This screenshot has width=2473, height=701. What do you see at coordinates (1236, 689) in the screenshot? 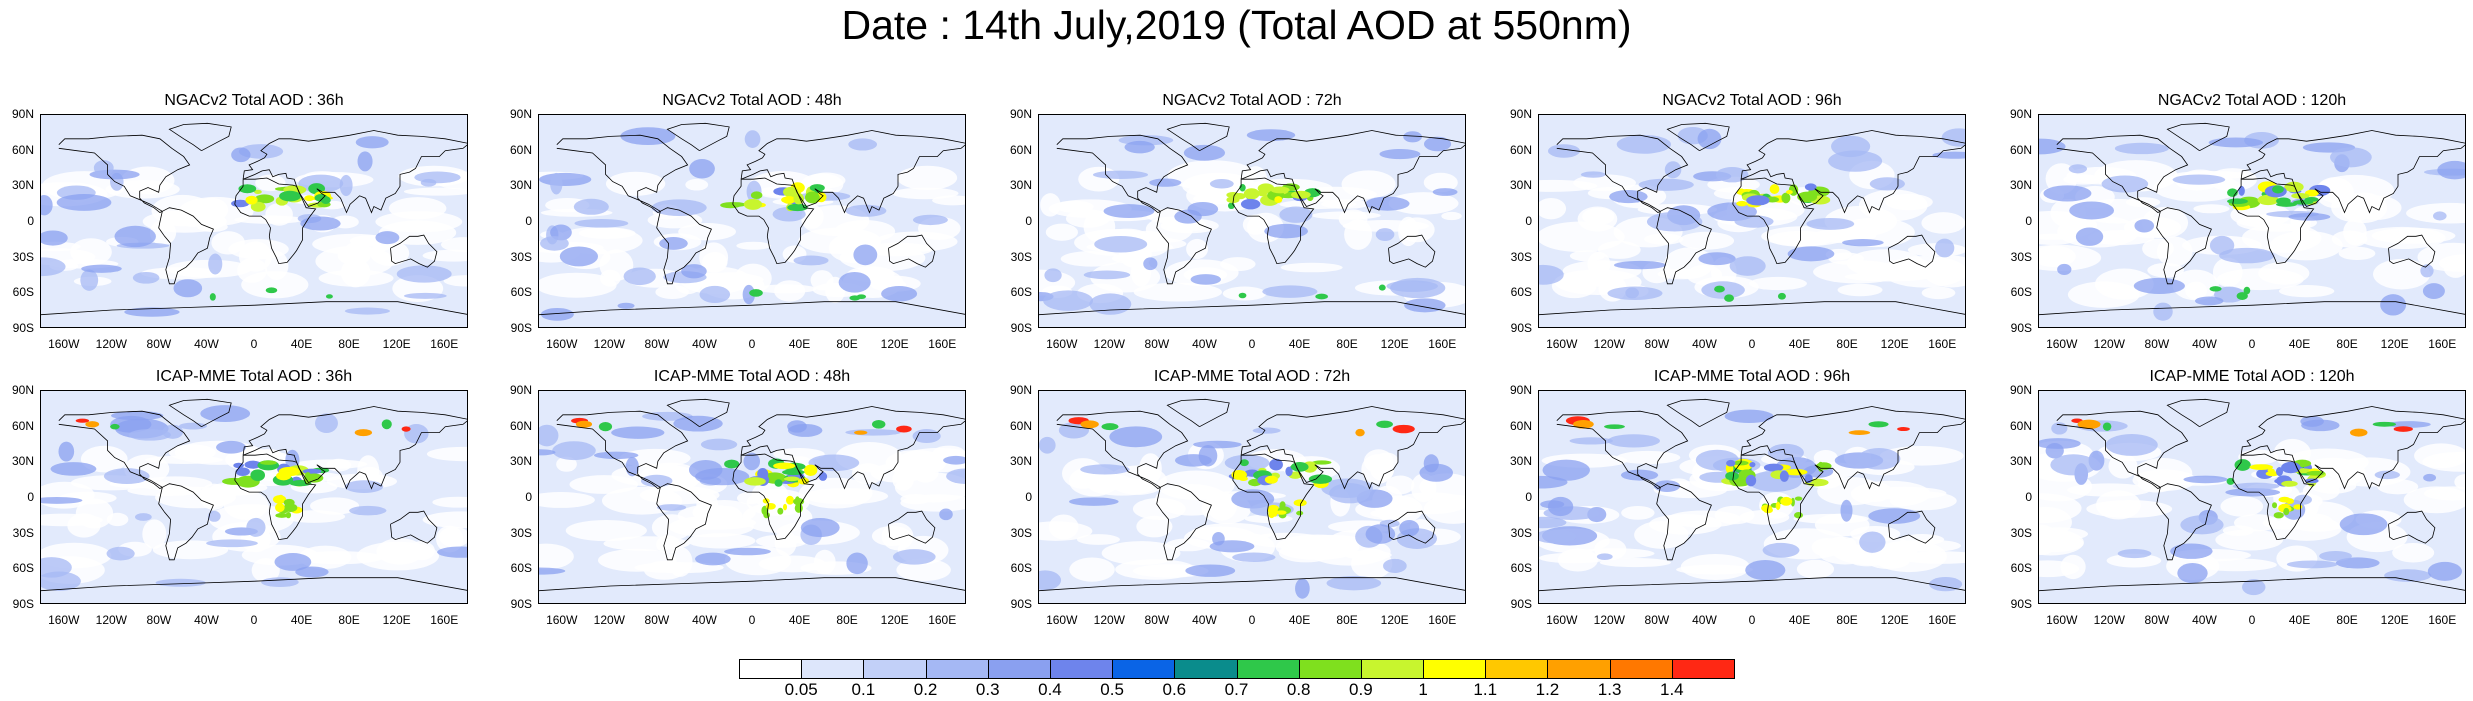
I see `colorbar-label: 0.7` at bounding box center [1236, 689].